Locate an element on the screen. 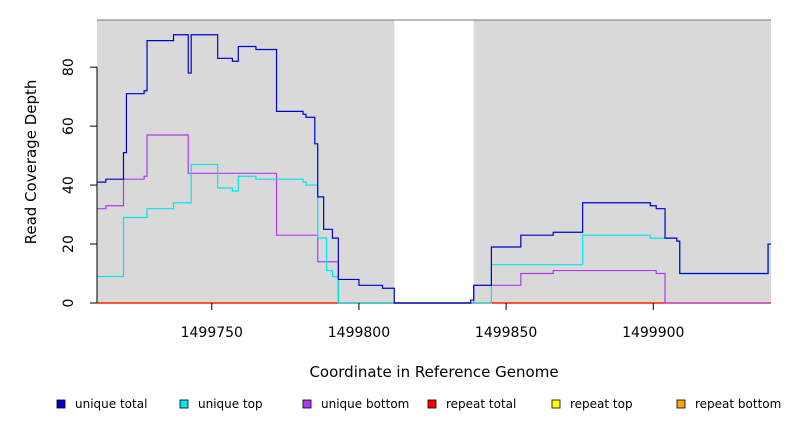 The width and height of the screenshot is (792, 432). y-tick-label: 40 is located at coordinates (69, 185).